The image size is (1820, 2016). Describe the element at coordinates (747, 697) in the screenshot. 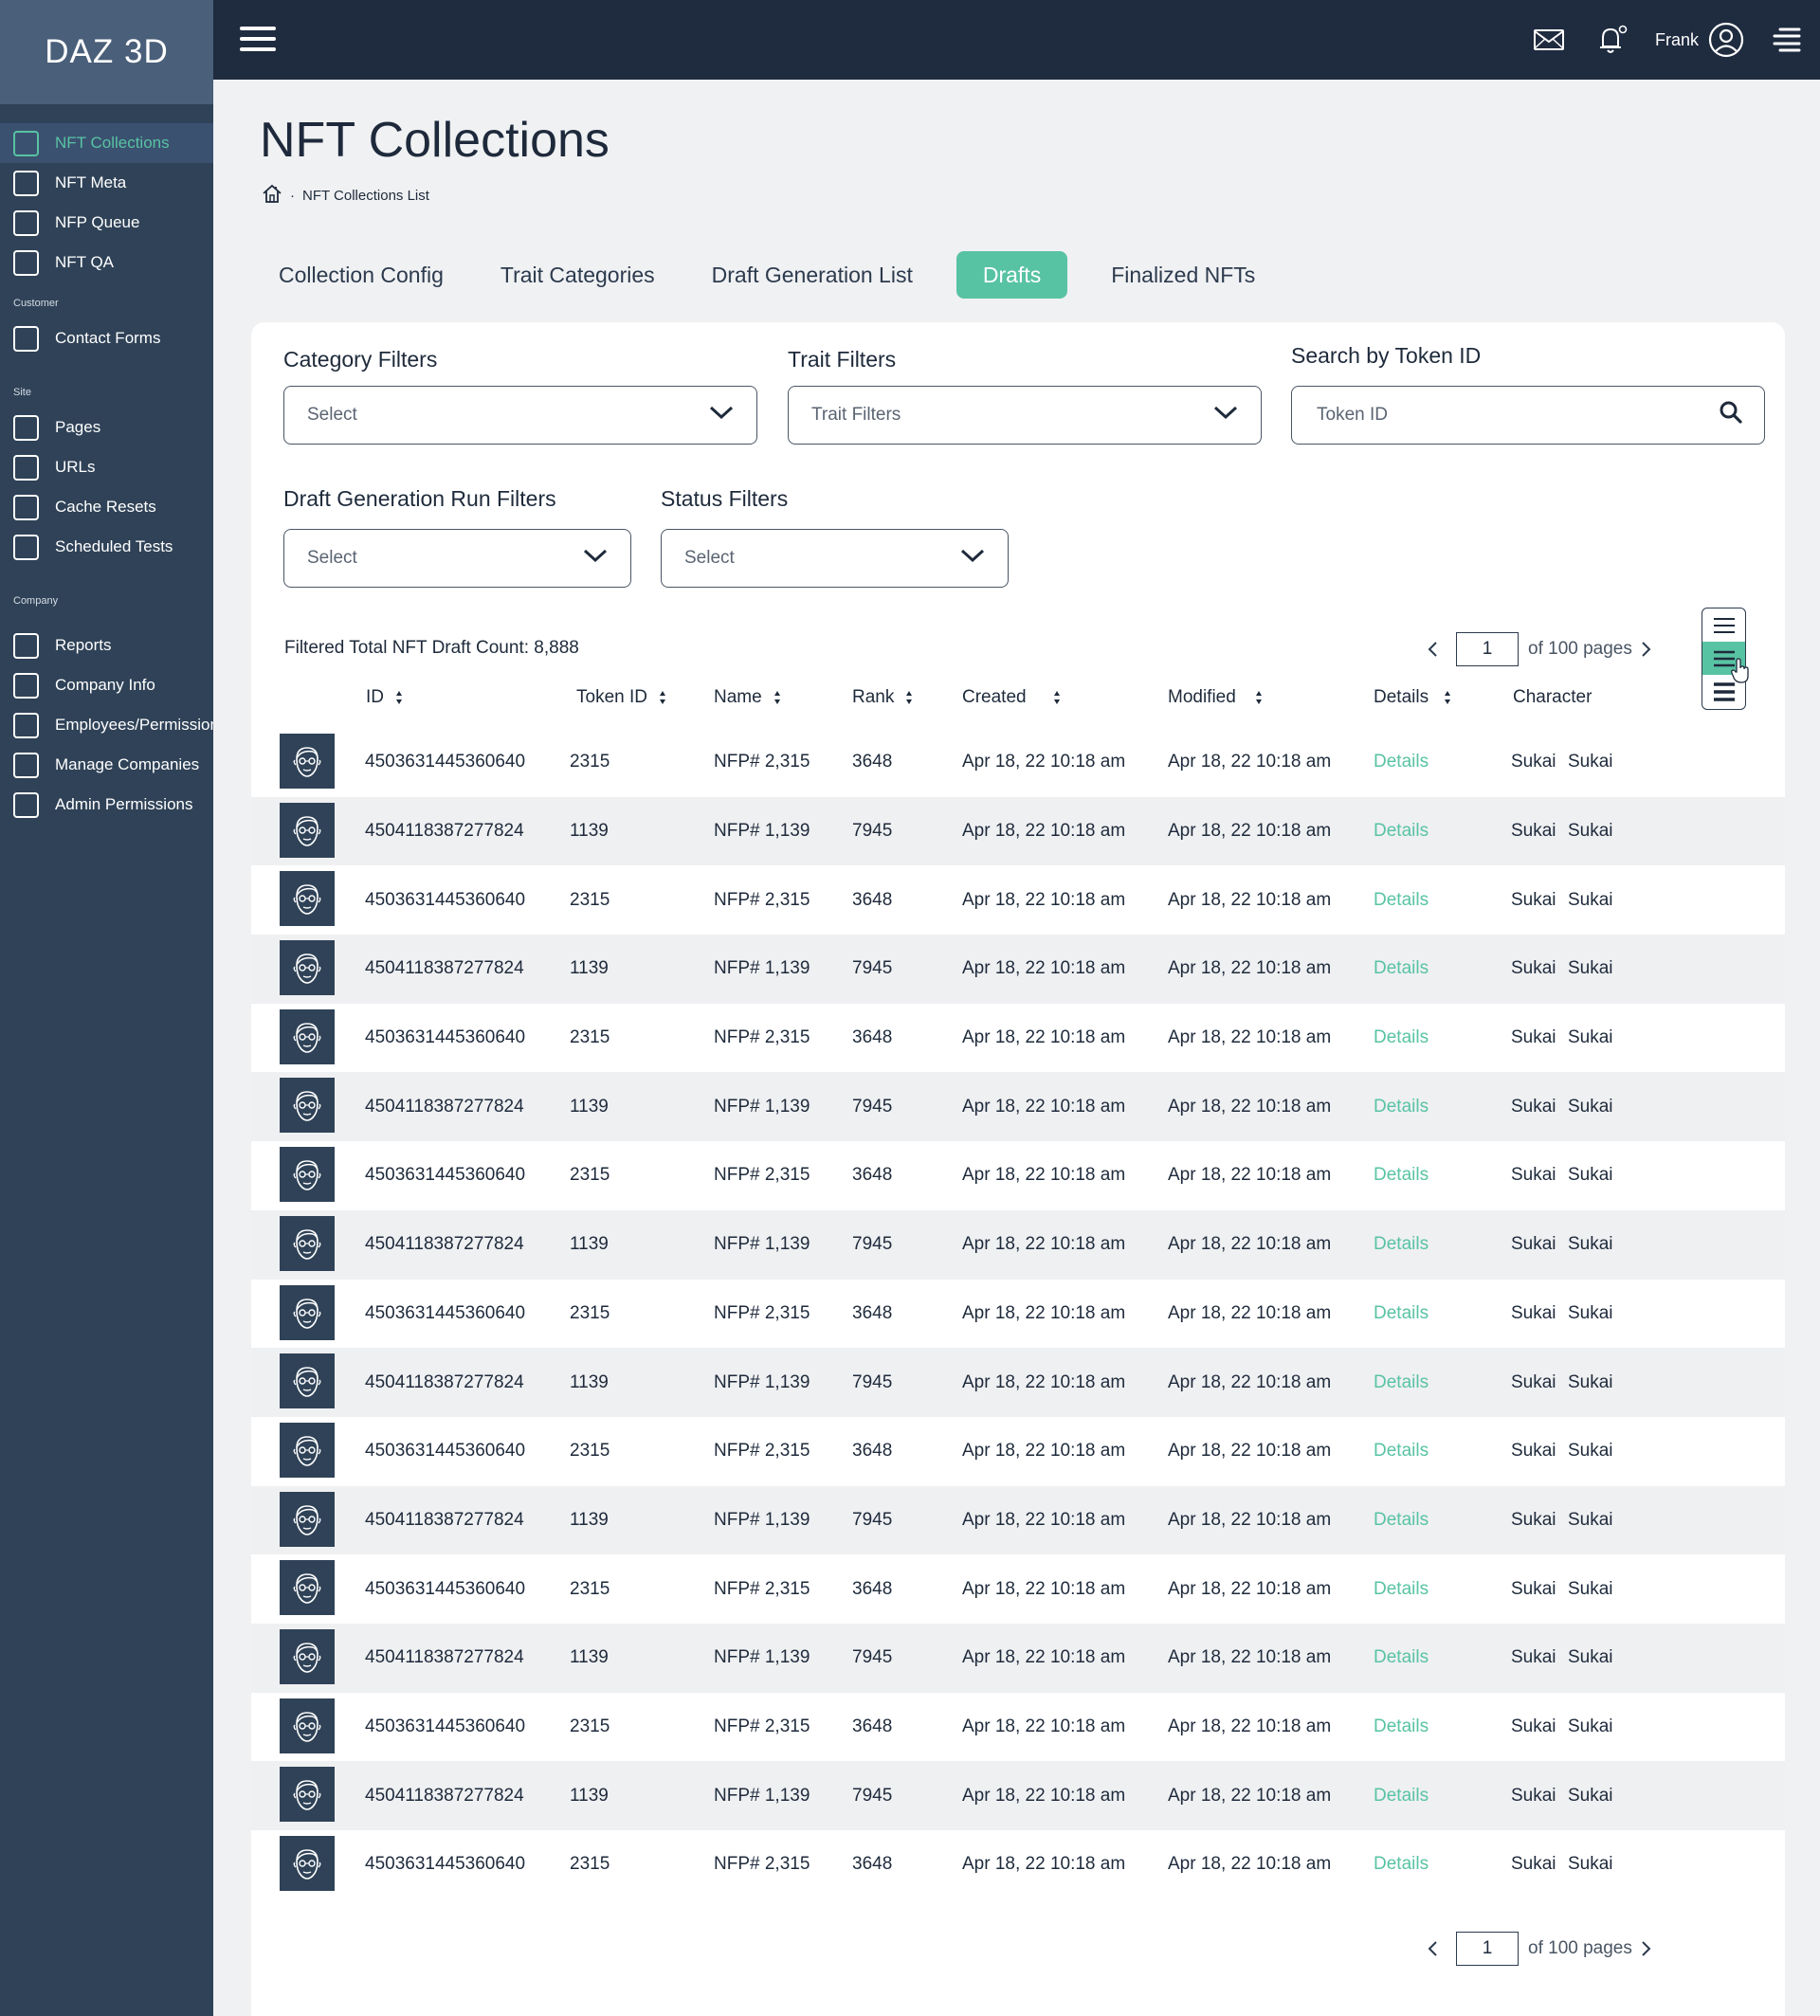

I see `column-header-name: Name` at that location.